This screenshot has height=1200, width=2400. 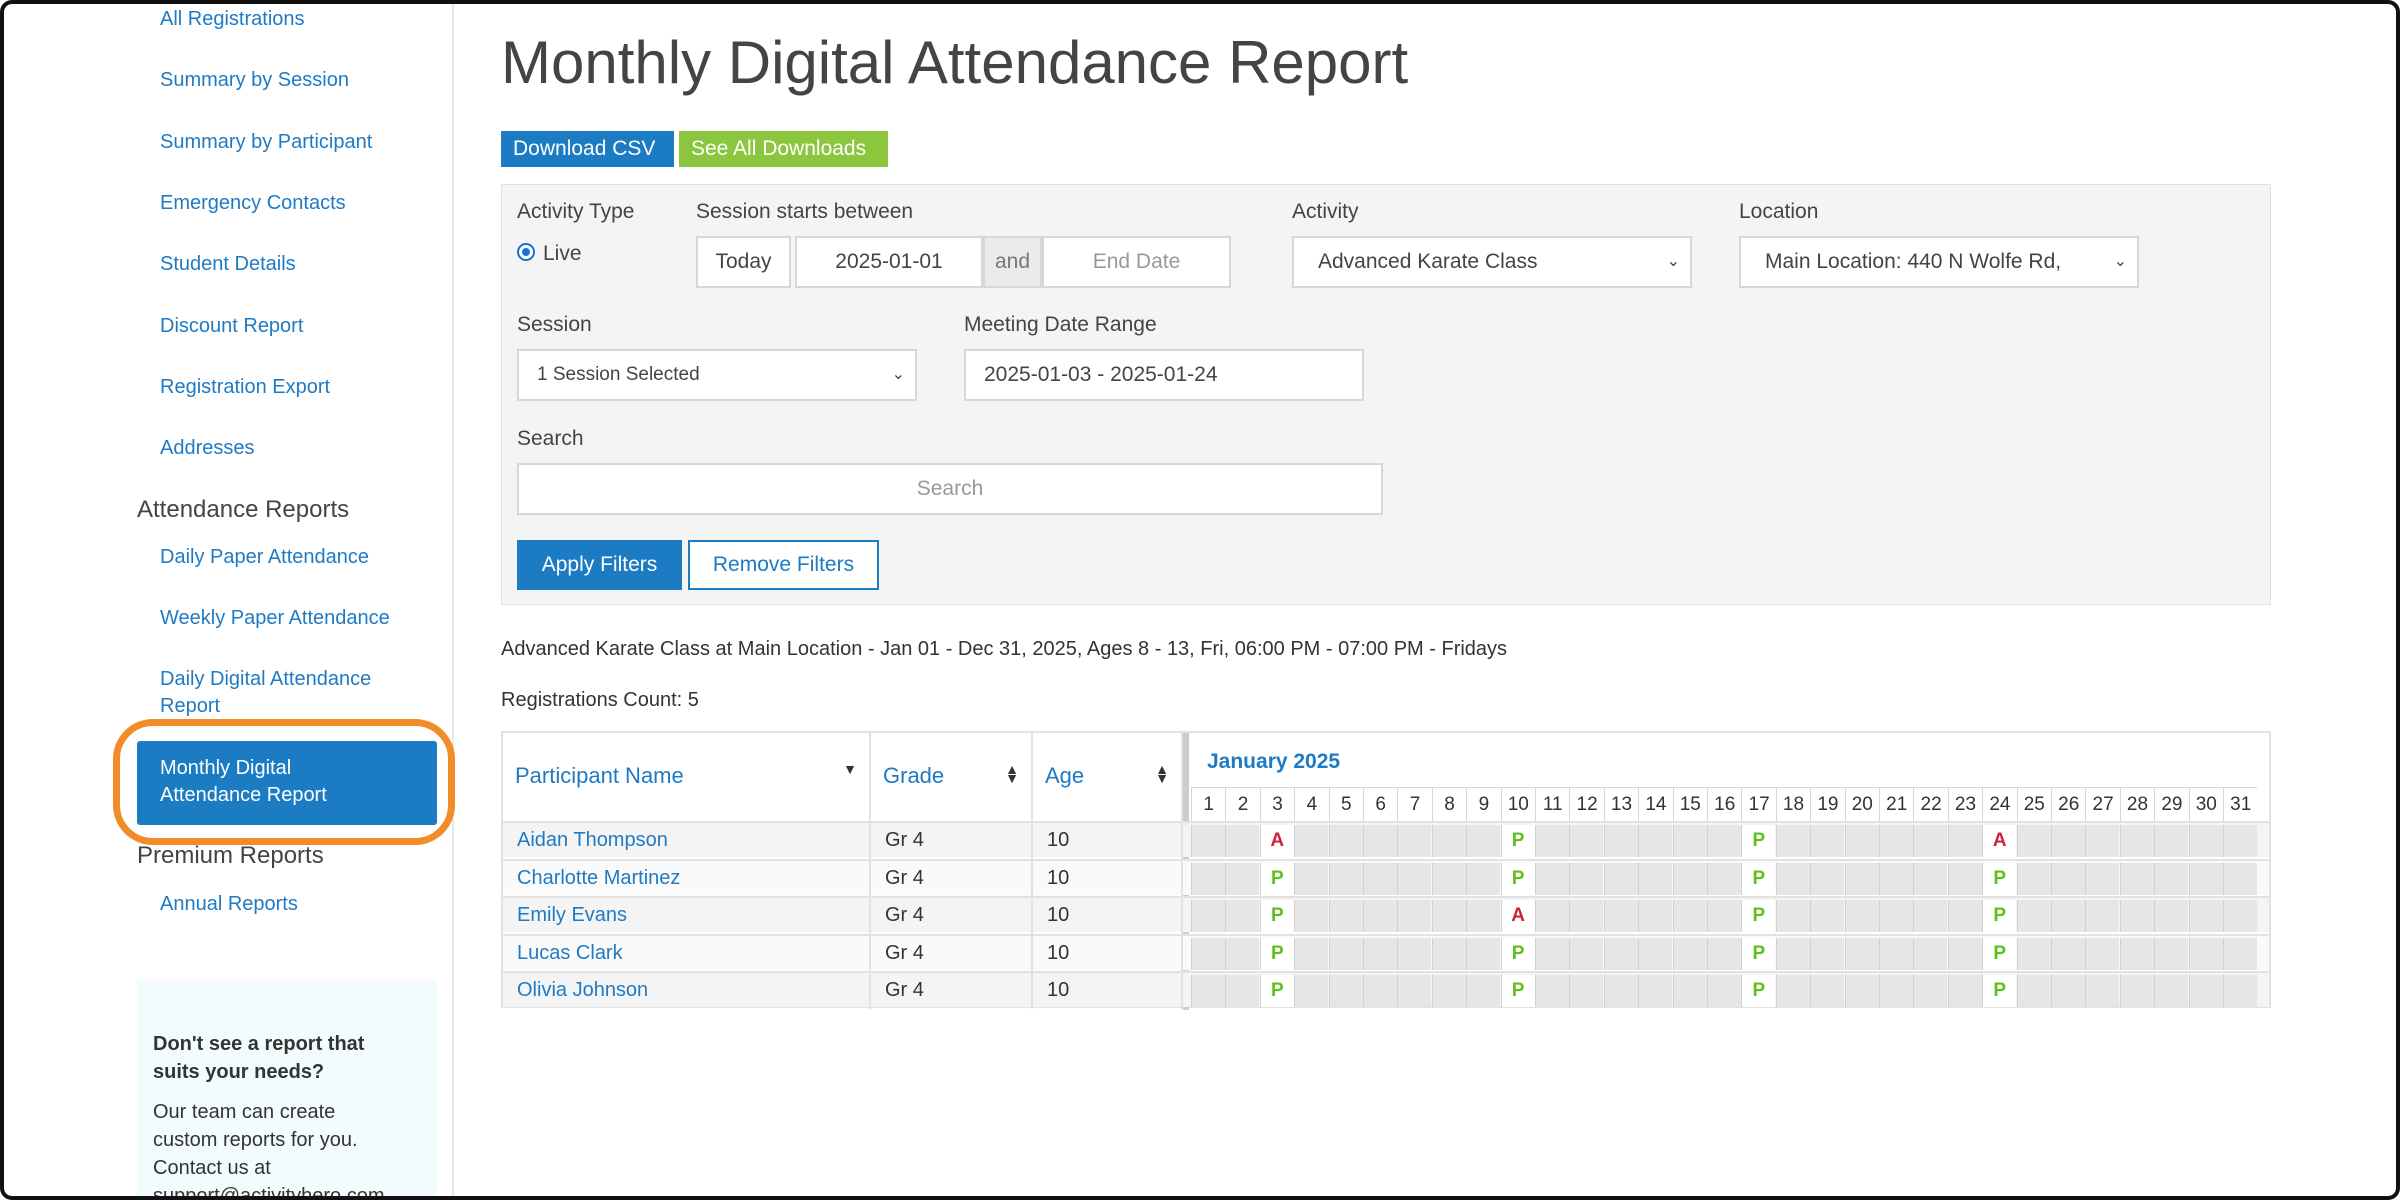 I want to click on sidebar-item-daily-paper-attendance: Daily Paper Attendance, so click(x=265, y=557).